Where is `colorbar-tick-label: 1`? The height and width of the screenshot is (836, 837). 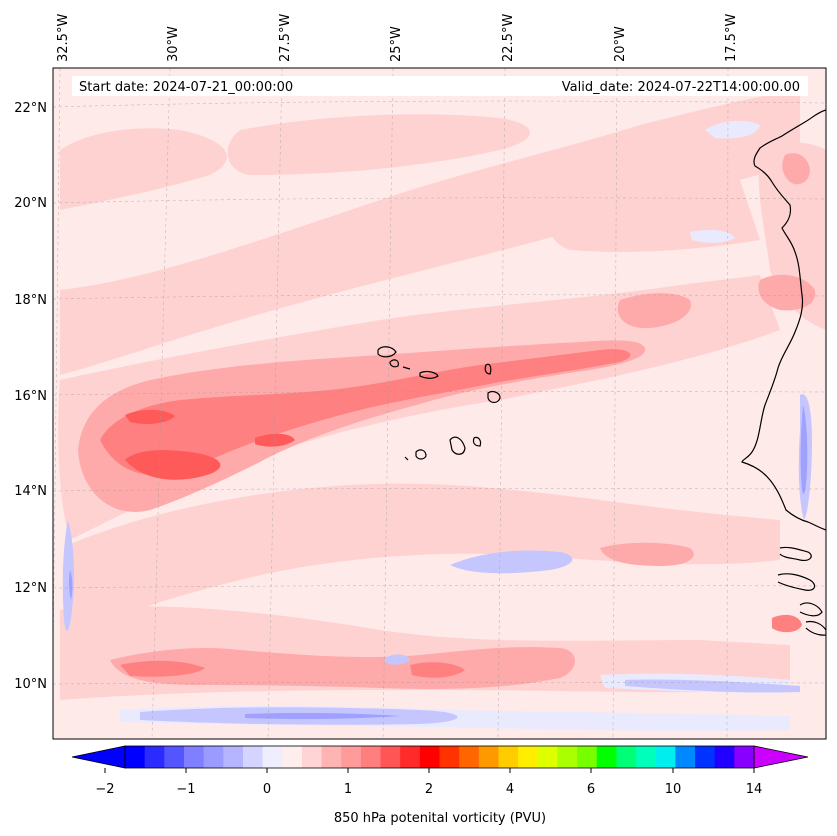 colorbar-tick-label: 1 is located at coordinates (348, 789).